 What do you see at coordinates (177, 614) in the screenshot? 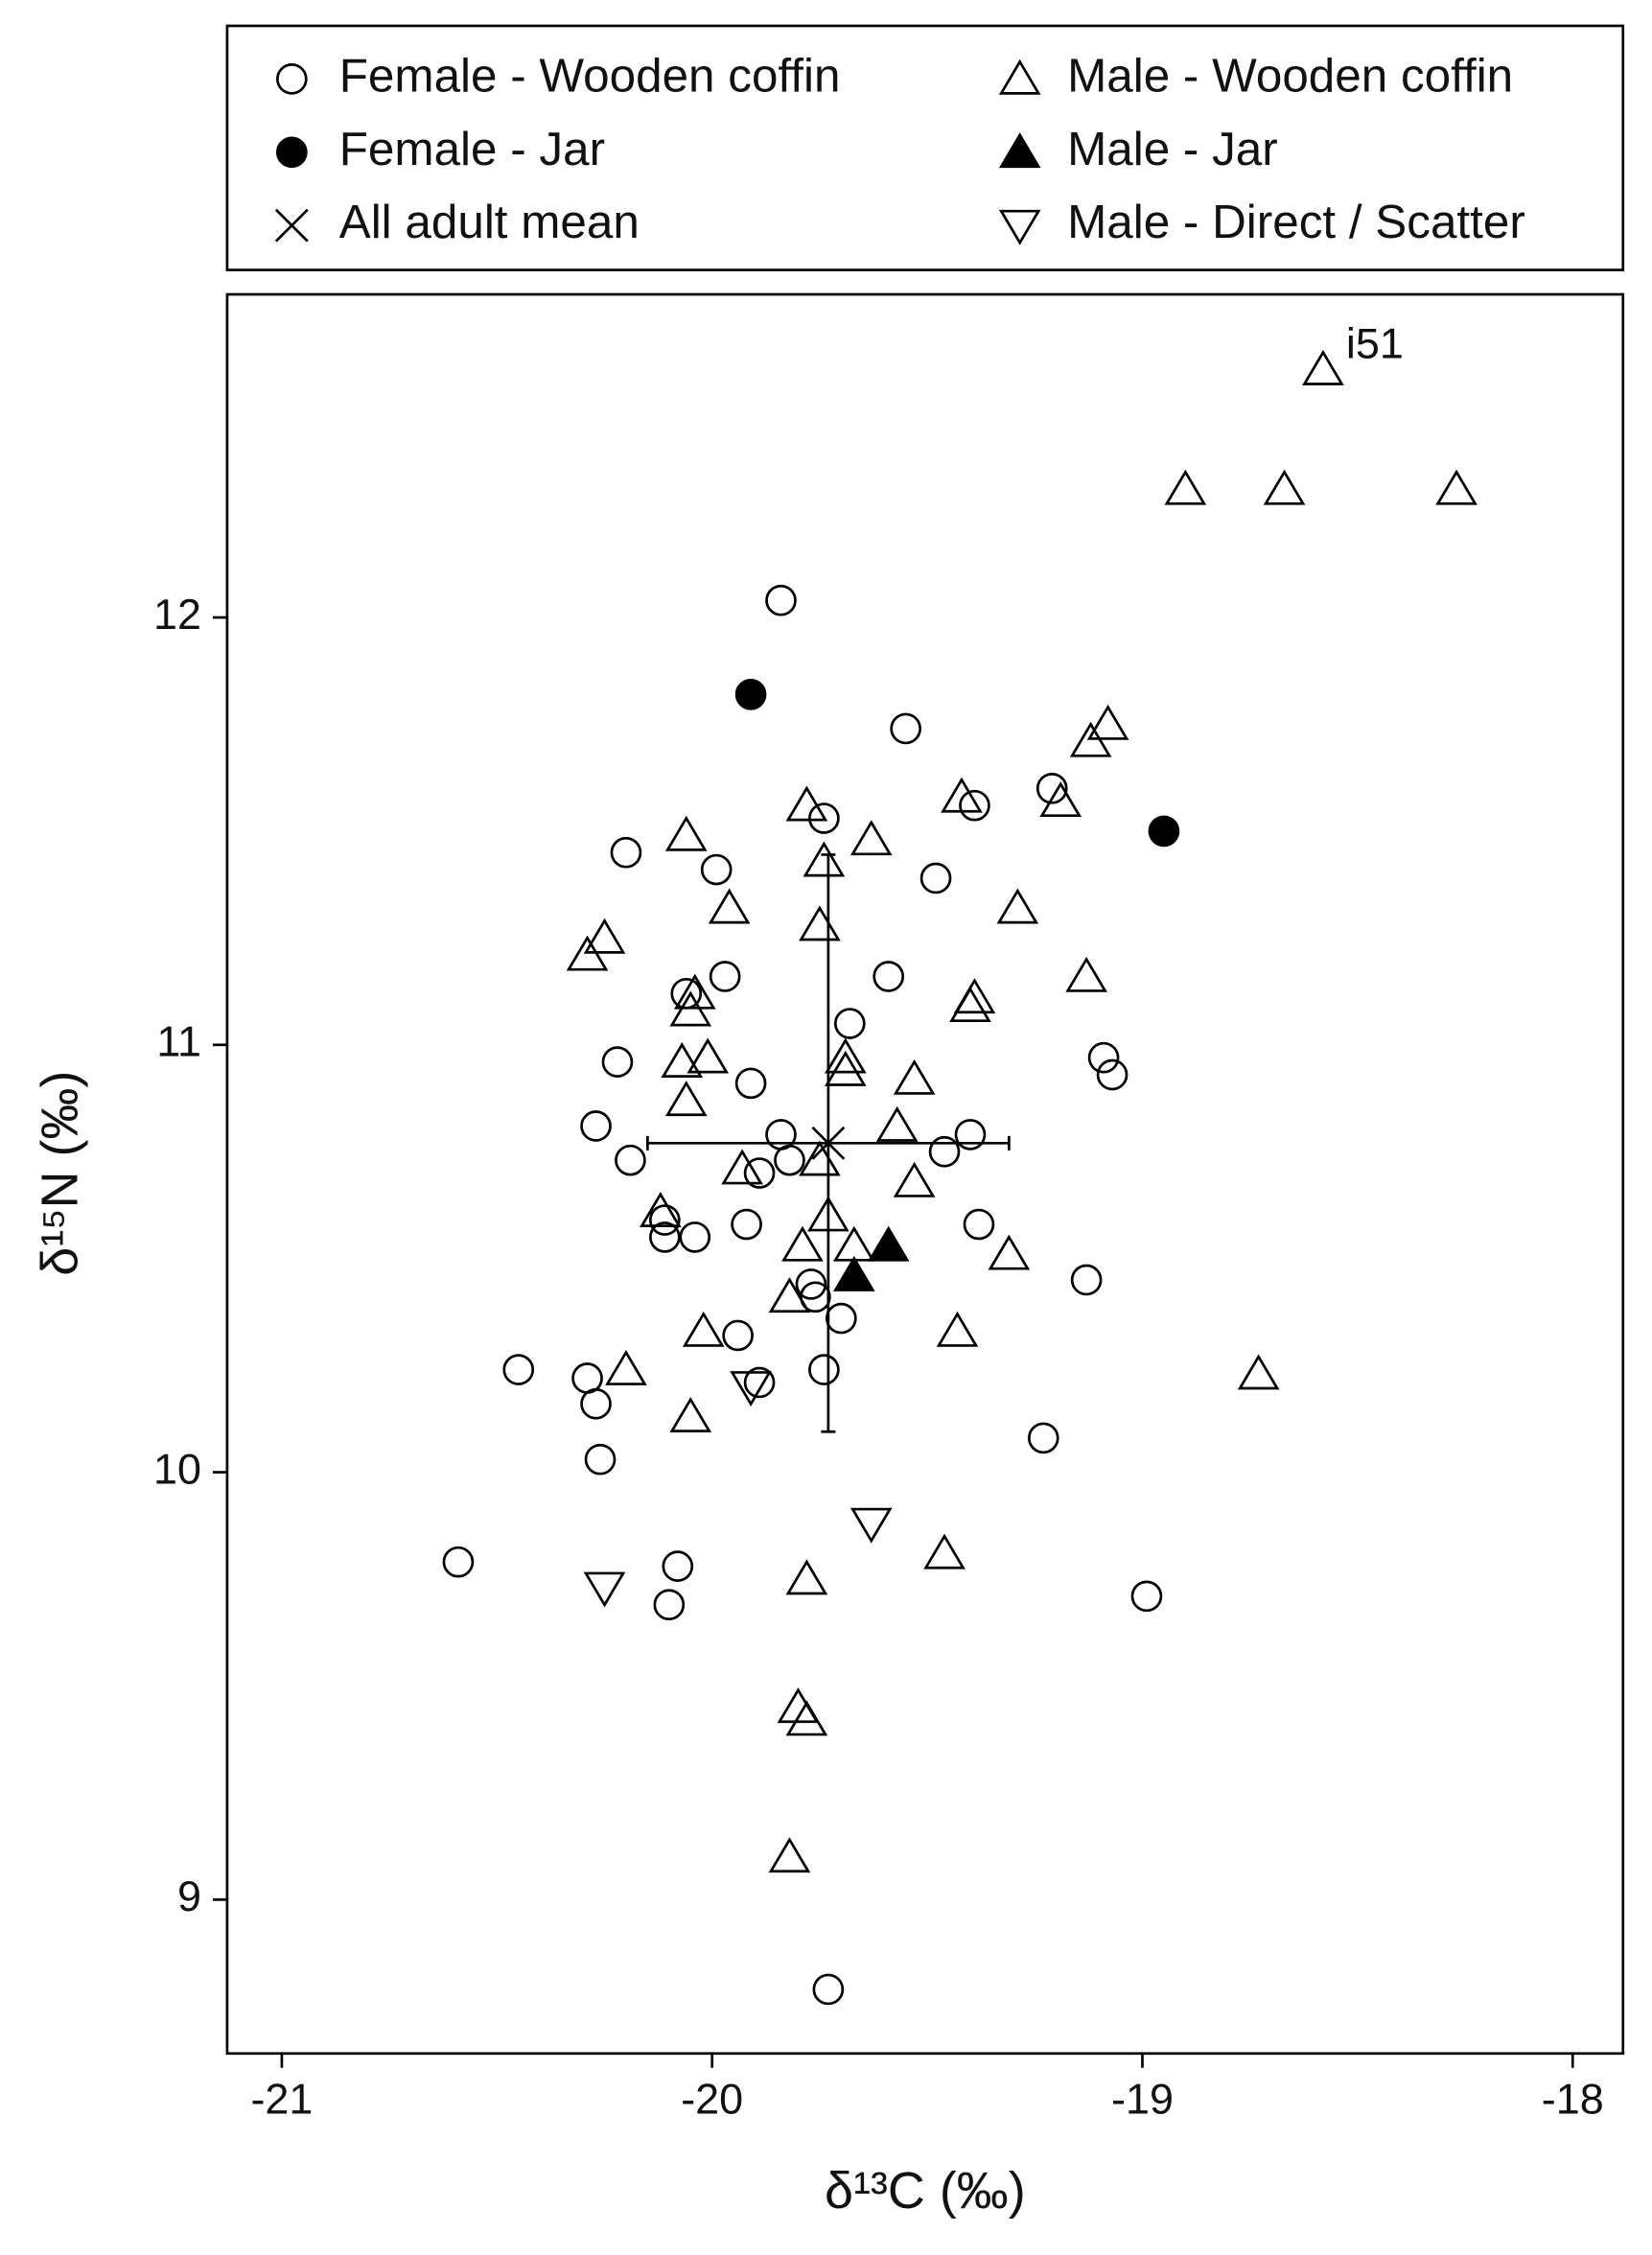
I see `y-tick-label: 12` at bounding box center [177, 614].